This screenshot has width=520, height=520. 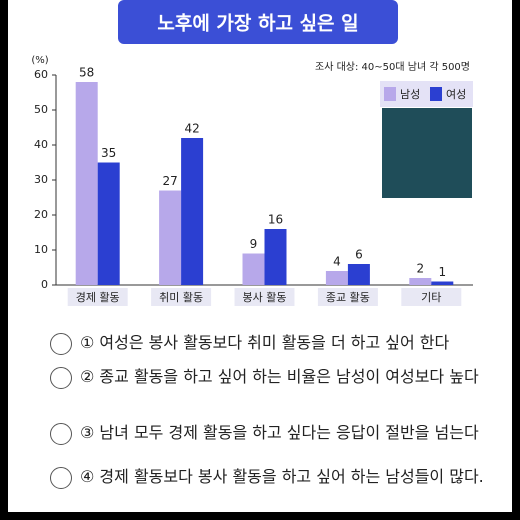 I want to click on y-tick-label: 10, so click(x=41, y=249).